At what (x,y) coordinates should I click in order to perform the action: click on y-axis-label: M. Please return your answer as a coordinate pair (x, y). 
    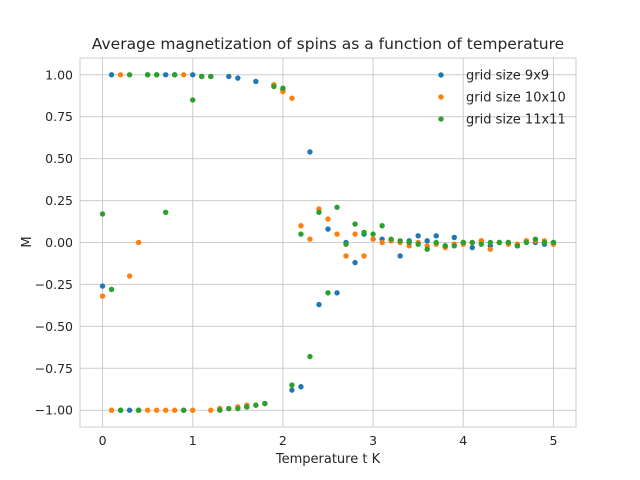
    Looking at the image, I should click on (27, 241).